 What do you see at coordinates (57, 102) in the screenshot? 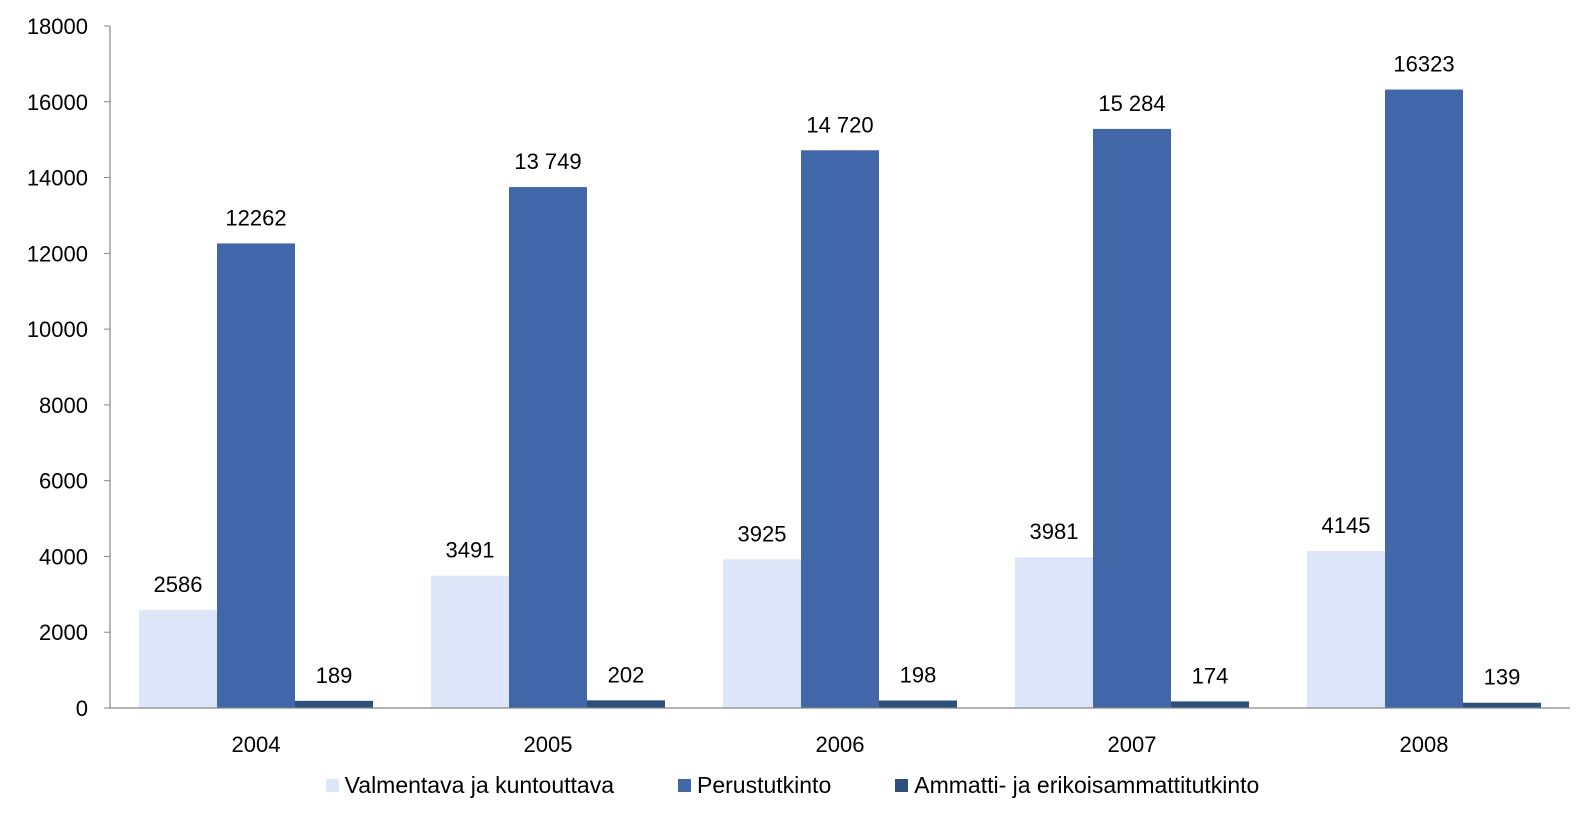
I see `y-tick-label: 16000` at bounding box center [57, 102].